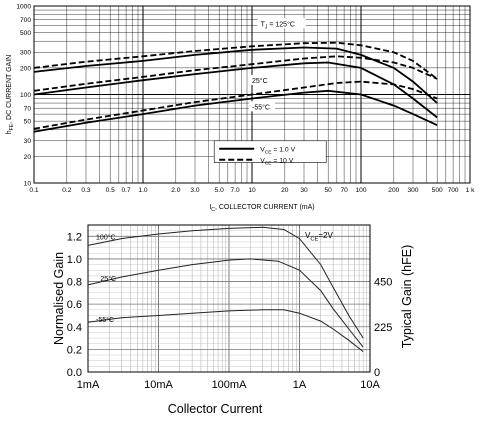  Describe the element at coordinates (66, 190) in the screenshot. I see `x-tick-label: 0.2` at that location.